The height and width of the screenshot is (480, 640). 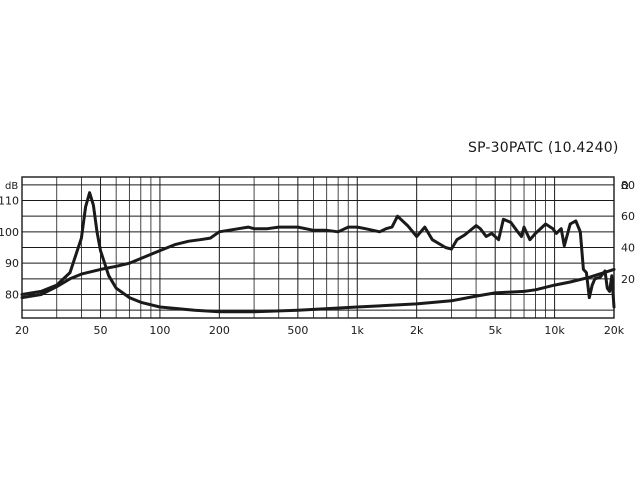 I want to click on left-y-tick-label: 100, so click(x=9, y=232).